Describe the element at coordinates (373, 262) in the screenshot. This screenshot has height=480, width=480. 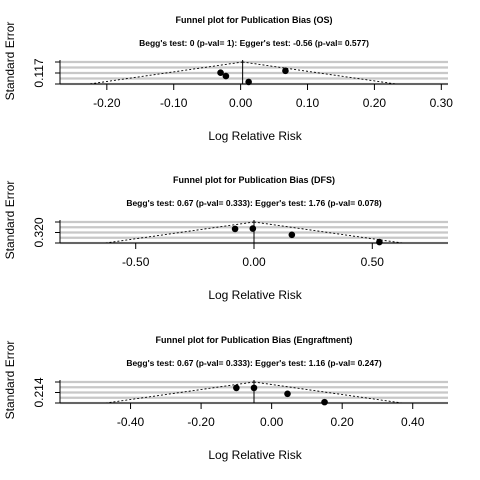
I see `x-tick-label: 0.50` at that location.